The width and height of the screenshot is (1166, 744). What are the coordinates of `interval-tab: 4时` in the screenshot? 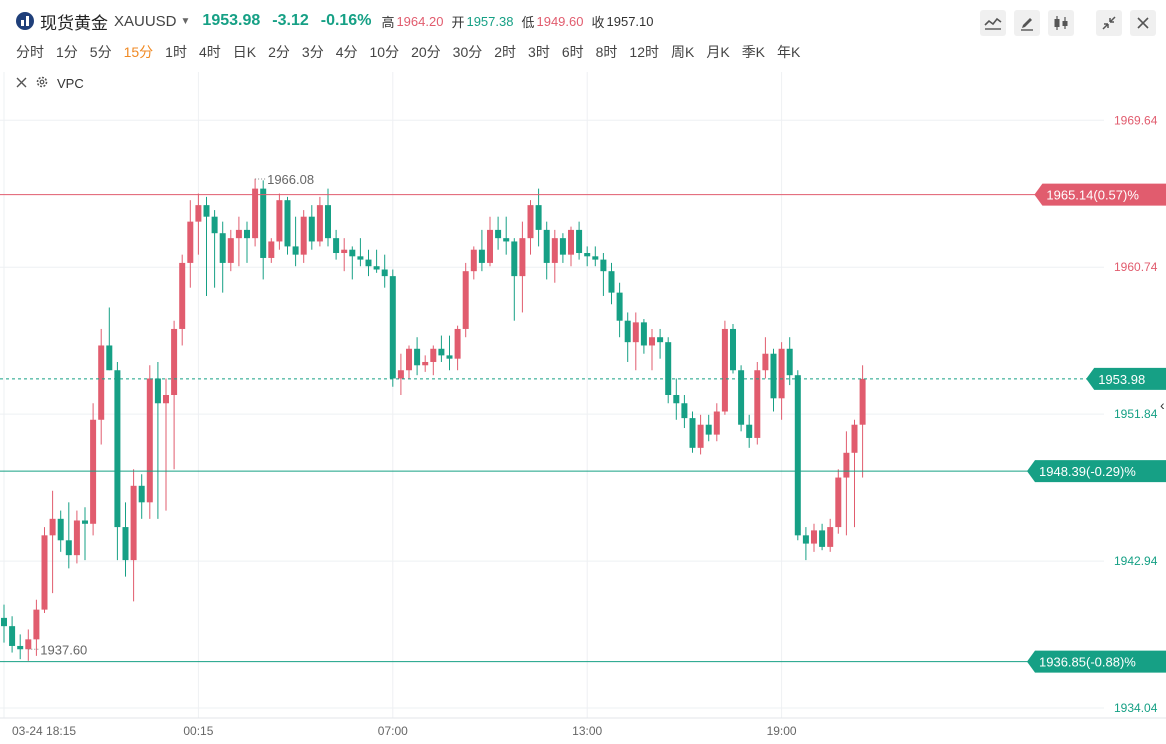 It's located at (209, 52).